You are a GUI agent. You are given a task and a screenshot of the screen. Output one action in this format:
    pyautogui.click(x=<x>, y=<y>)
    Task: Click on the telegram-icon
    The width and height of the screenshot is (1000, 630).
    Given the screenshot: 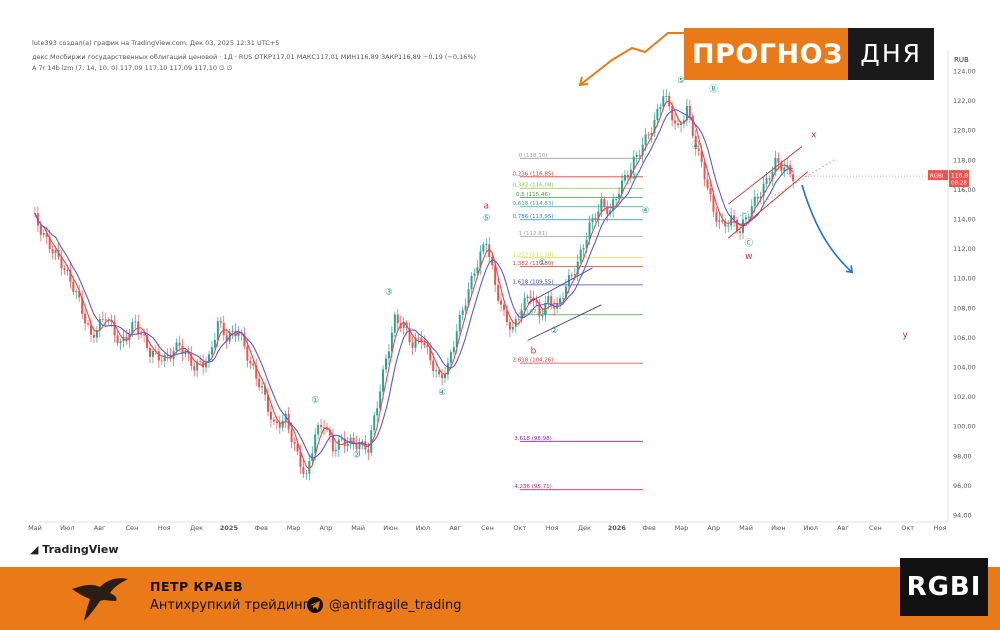 What is the action you would take?
    pyautogui.click(x=315, y=605)
    